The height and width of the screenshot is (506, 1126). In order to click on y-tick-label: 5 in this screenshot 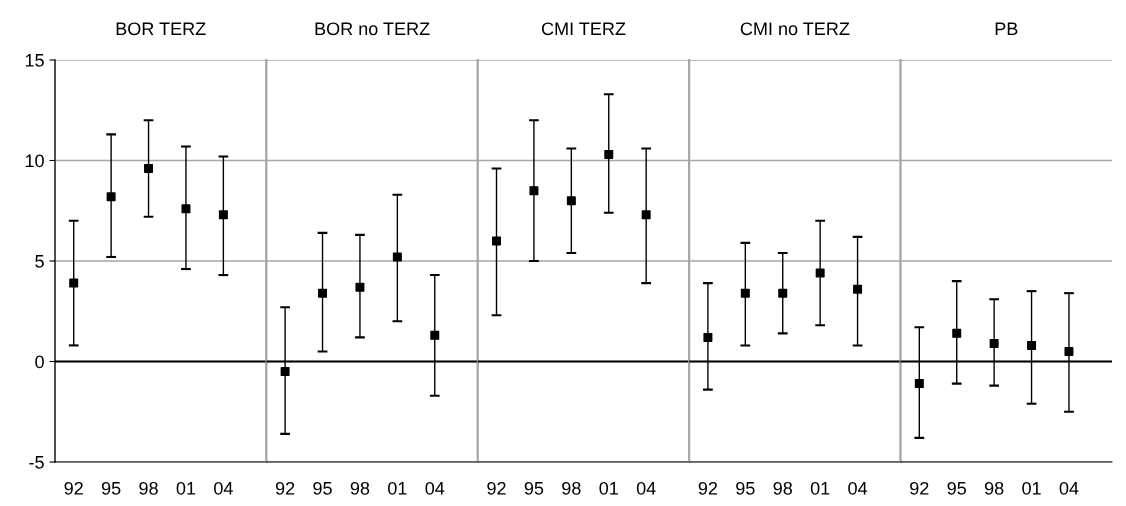, I will do `click(39, 261)`.